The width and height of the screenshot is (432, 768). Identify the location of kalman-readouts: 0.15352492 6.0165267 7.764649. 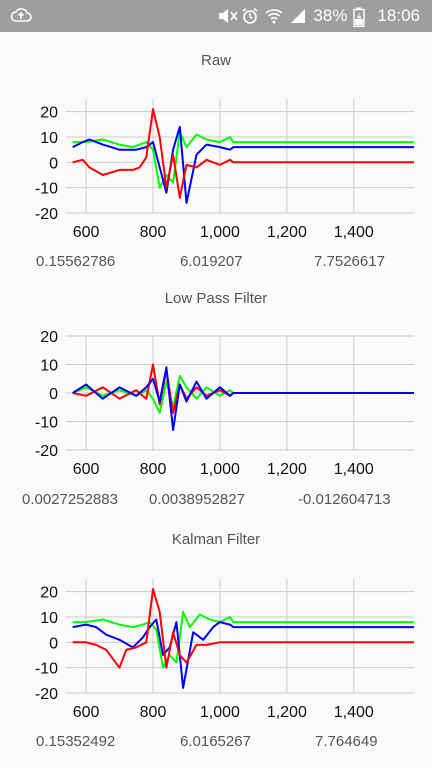
(216, 744).